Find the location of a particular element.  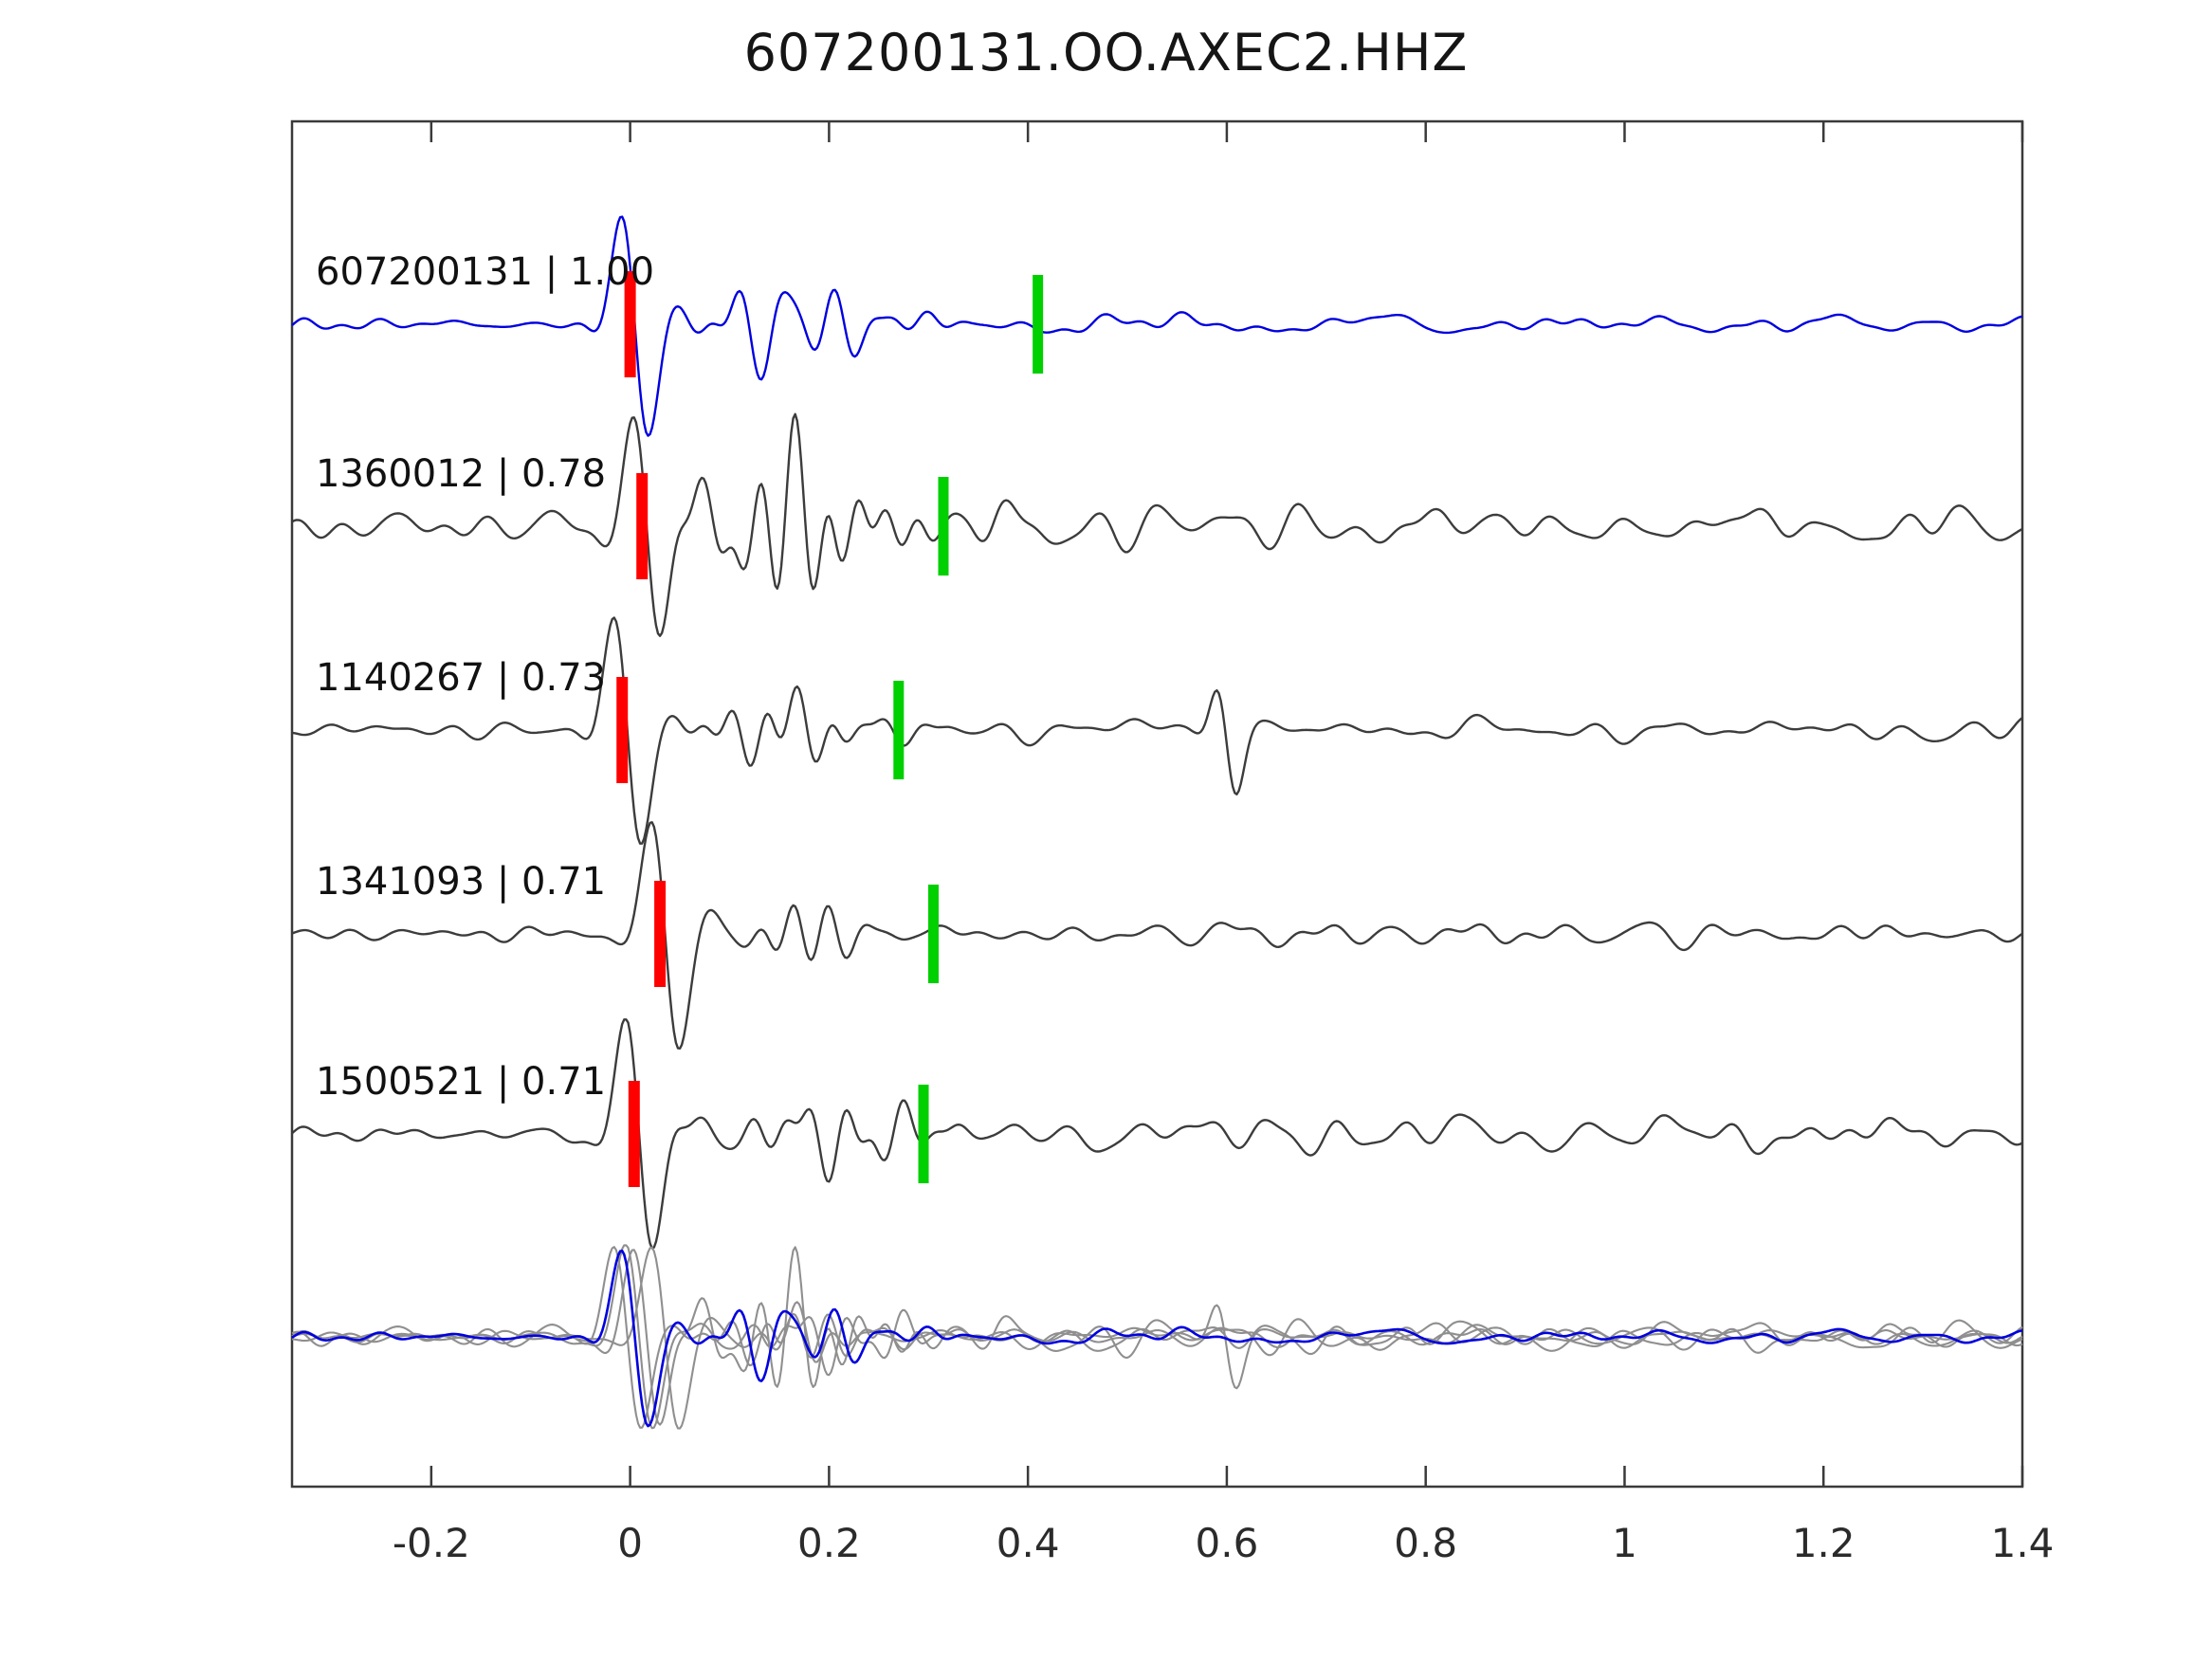

trace-label: 1360012 | 0.78 is located at coordinates (461, 474).